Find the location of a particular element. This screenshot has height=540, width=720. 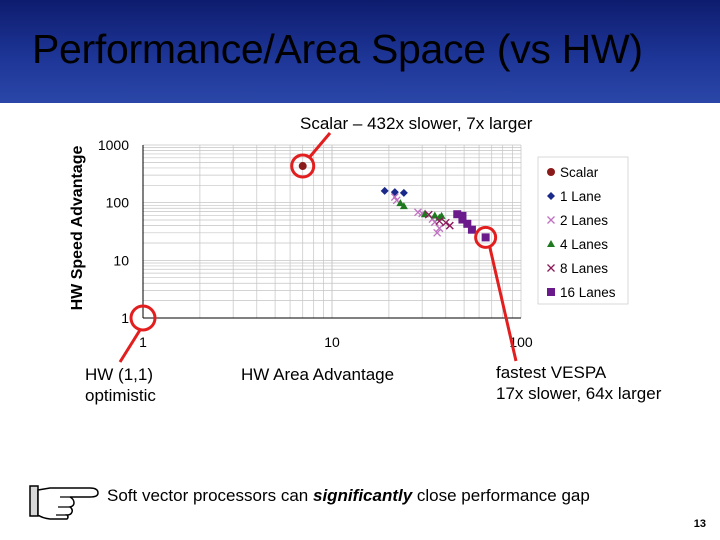

hw-annotation: HW (1,1) optimistic is located at coordinates (120, 385).